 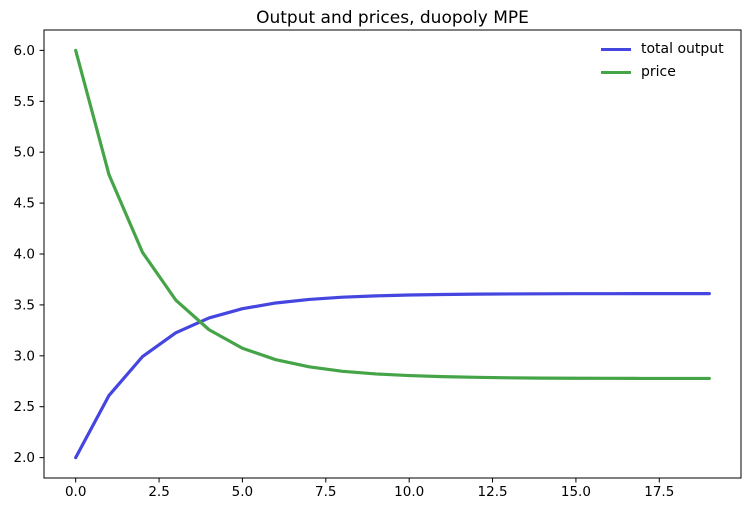 I want to click on legend-label-price: price, so click(x=658, y=72).